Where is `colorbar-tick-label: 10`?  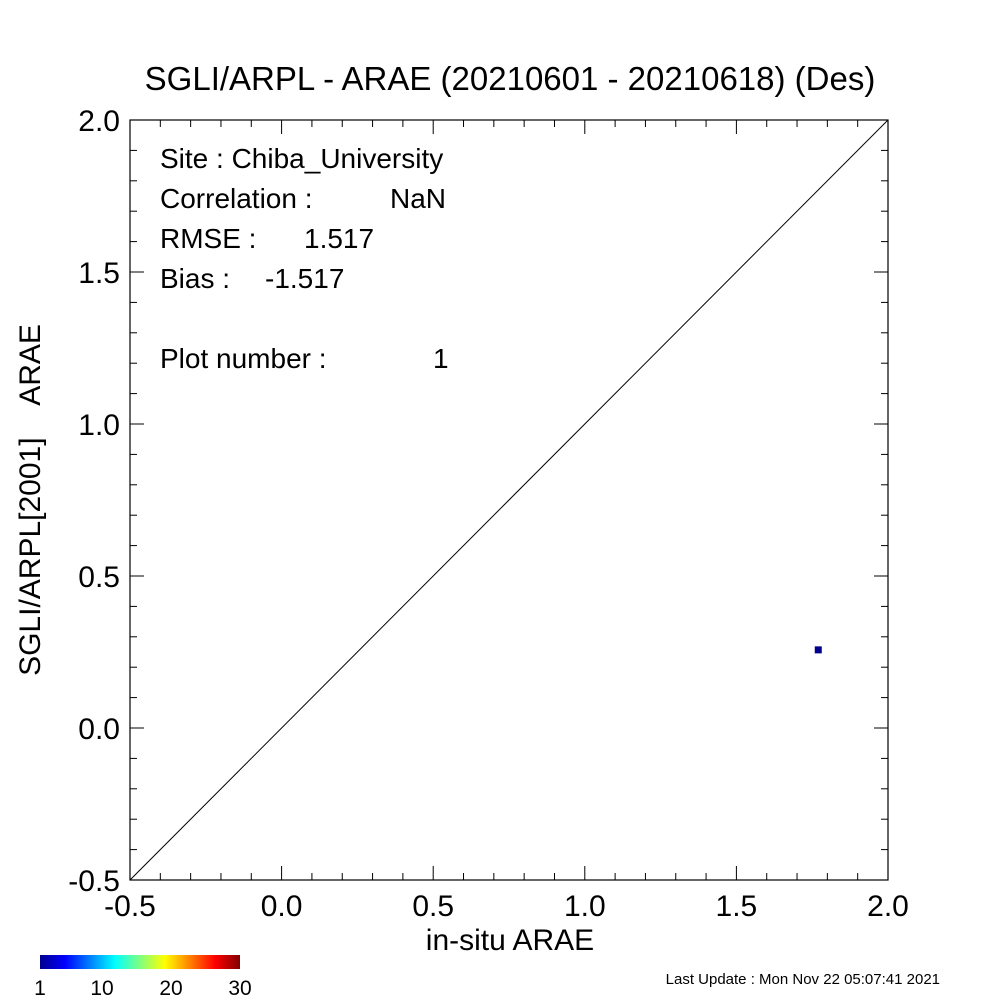
colorbar-tick-label: 10 is located at coordinates (101, 988).